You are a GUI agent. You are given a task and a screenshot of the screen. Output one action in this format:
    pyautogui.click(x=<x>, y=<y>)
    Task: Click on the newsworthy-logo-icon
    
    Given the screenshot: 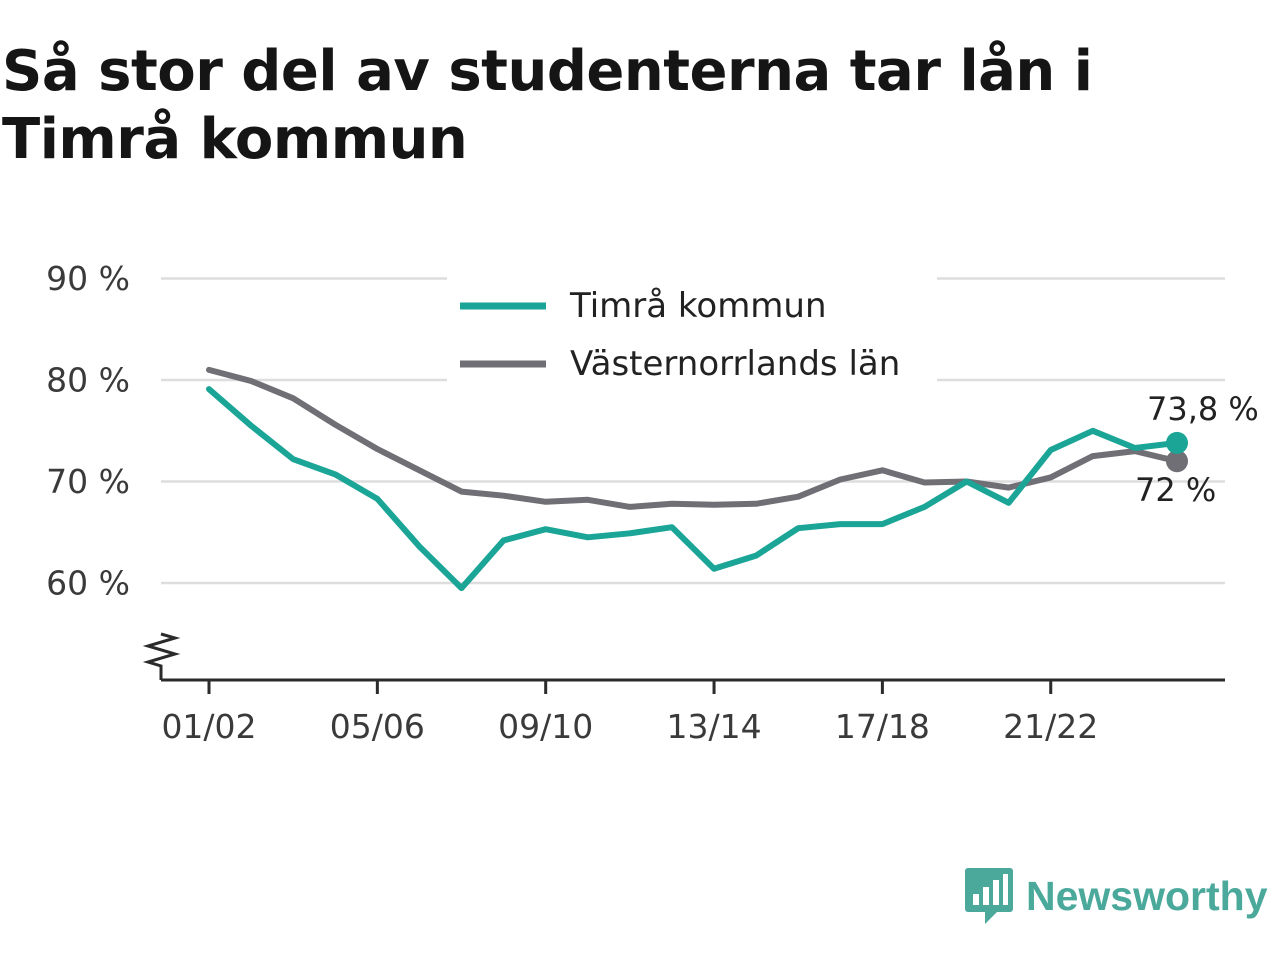 What is the action you would take?
    pyautogui.click(x=989, y=896)
    